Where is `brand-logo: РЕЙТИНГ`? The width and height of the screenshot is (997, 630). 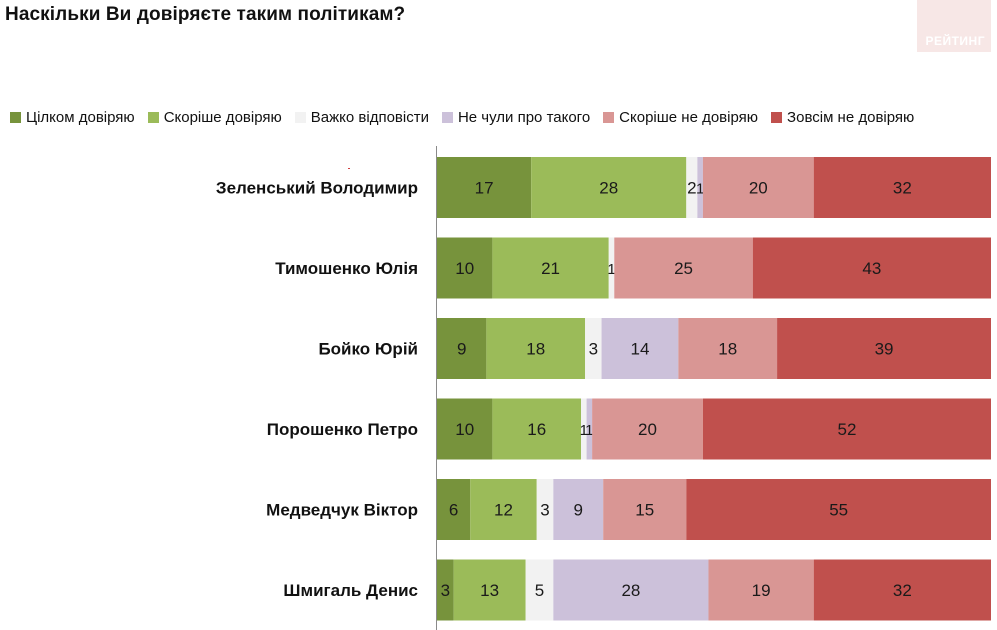 brand-logo: РЕЙТИНГ is located at coordinates (954, 26).